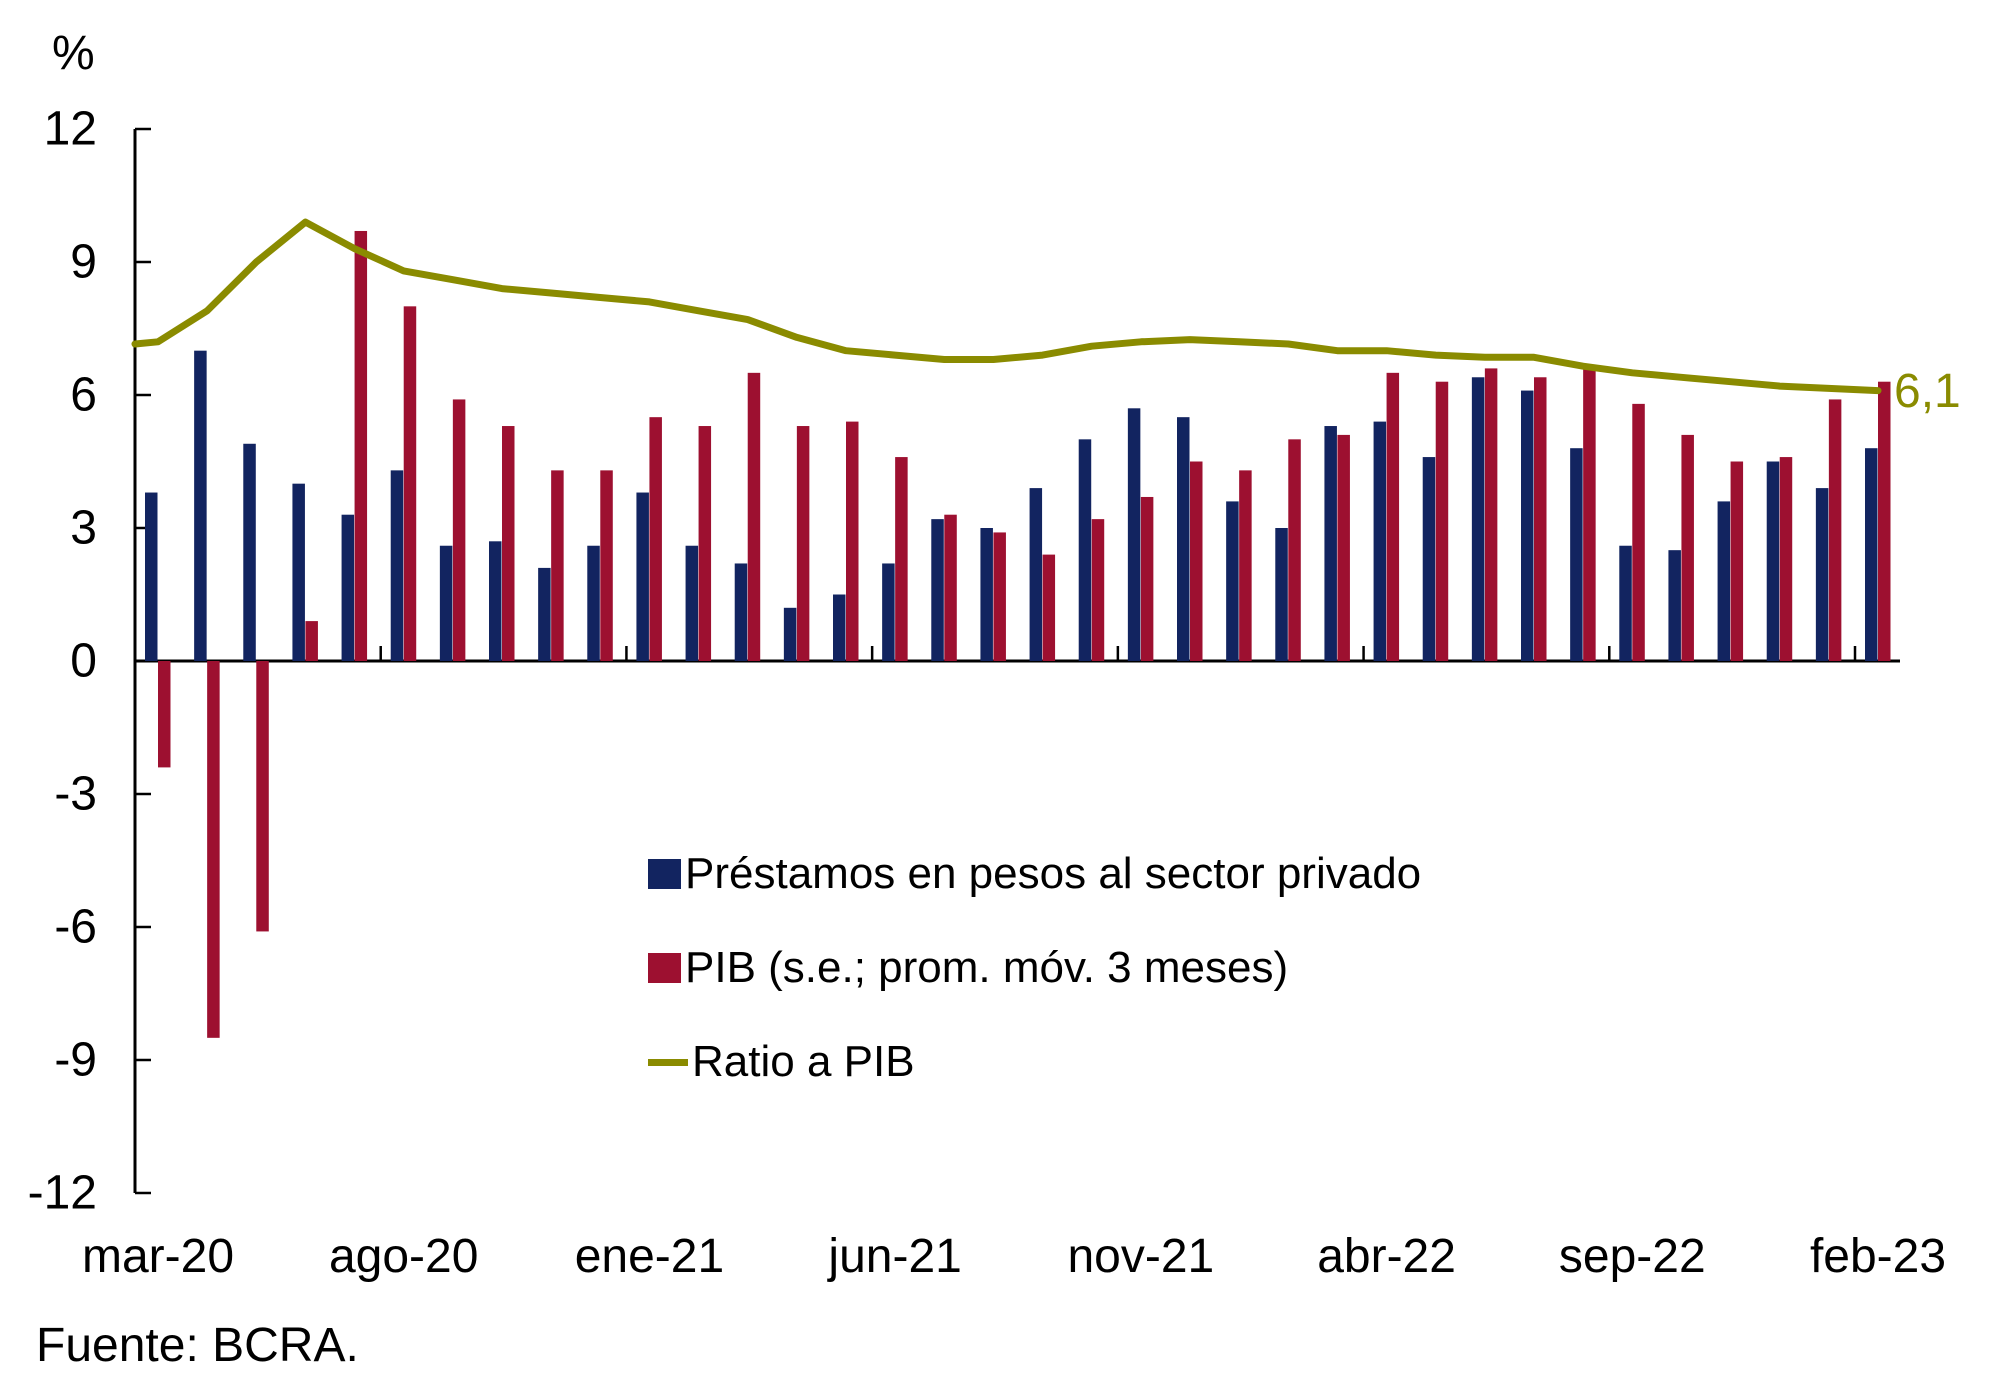 This screenshot has height=1390, width=2000. I want to click on legend-label-pib: PIB (s.e.; prom. móv. 3 meses), so click(987, 967).